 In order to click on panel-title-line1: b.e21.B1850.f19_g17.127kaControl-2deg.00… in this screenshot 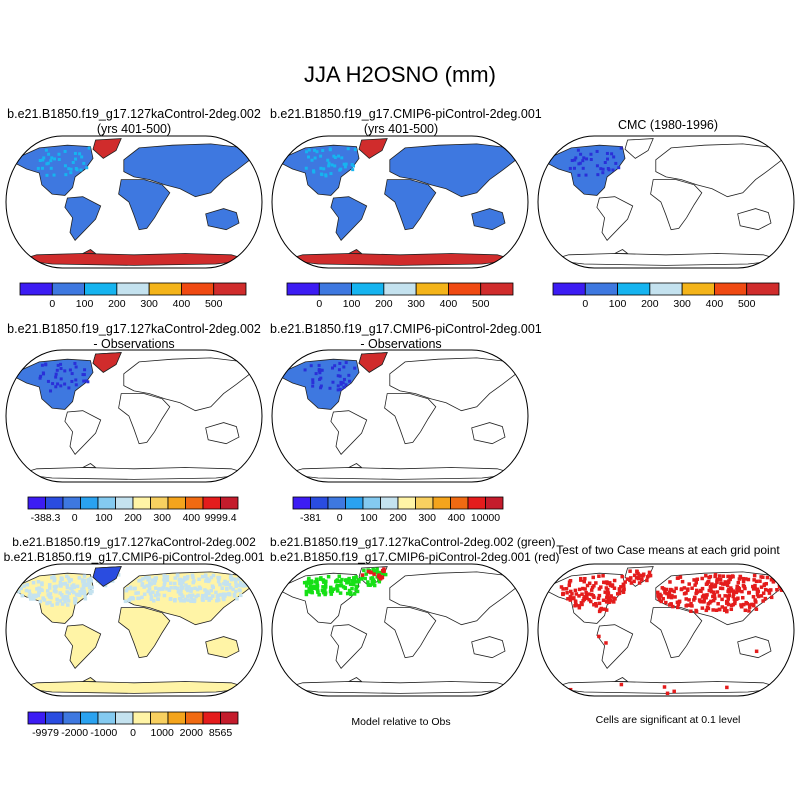, I will do `click(134, 114)`.